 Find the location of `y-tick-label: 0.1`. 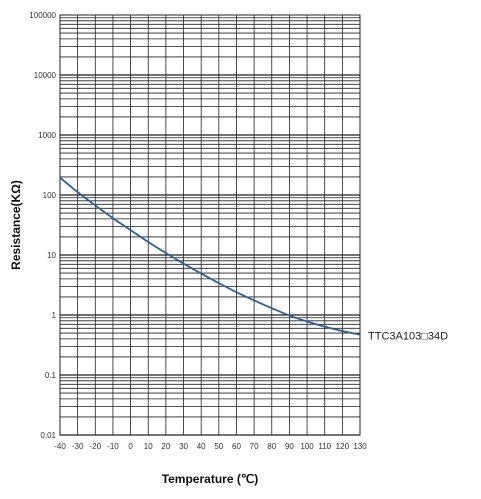

y-tick-label: 0.1 is located at coordinates (51, 375).